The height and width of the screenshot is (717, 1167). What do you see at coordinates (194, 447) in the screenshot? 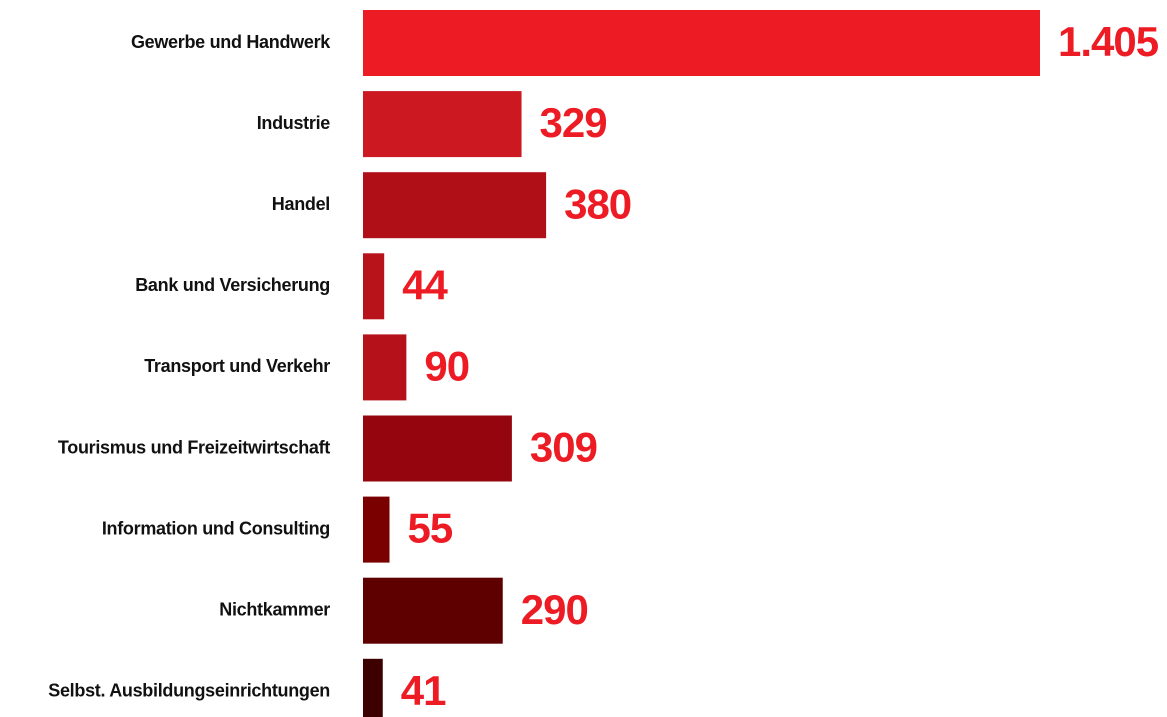
I see `category-label: Tourismus und Freizeitwirtschaft` at bounding box center [194, 447].